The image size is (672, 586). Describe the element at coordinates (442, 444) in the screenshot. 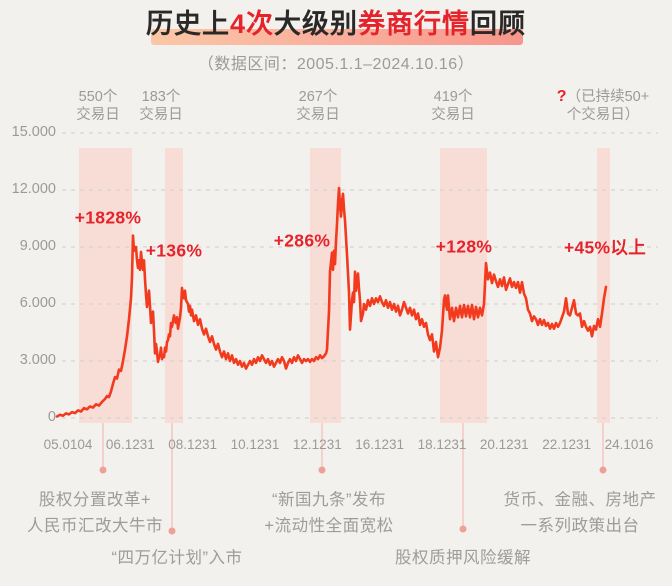

I see `x-axis-label: 18.1231` at that location.